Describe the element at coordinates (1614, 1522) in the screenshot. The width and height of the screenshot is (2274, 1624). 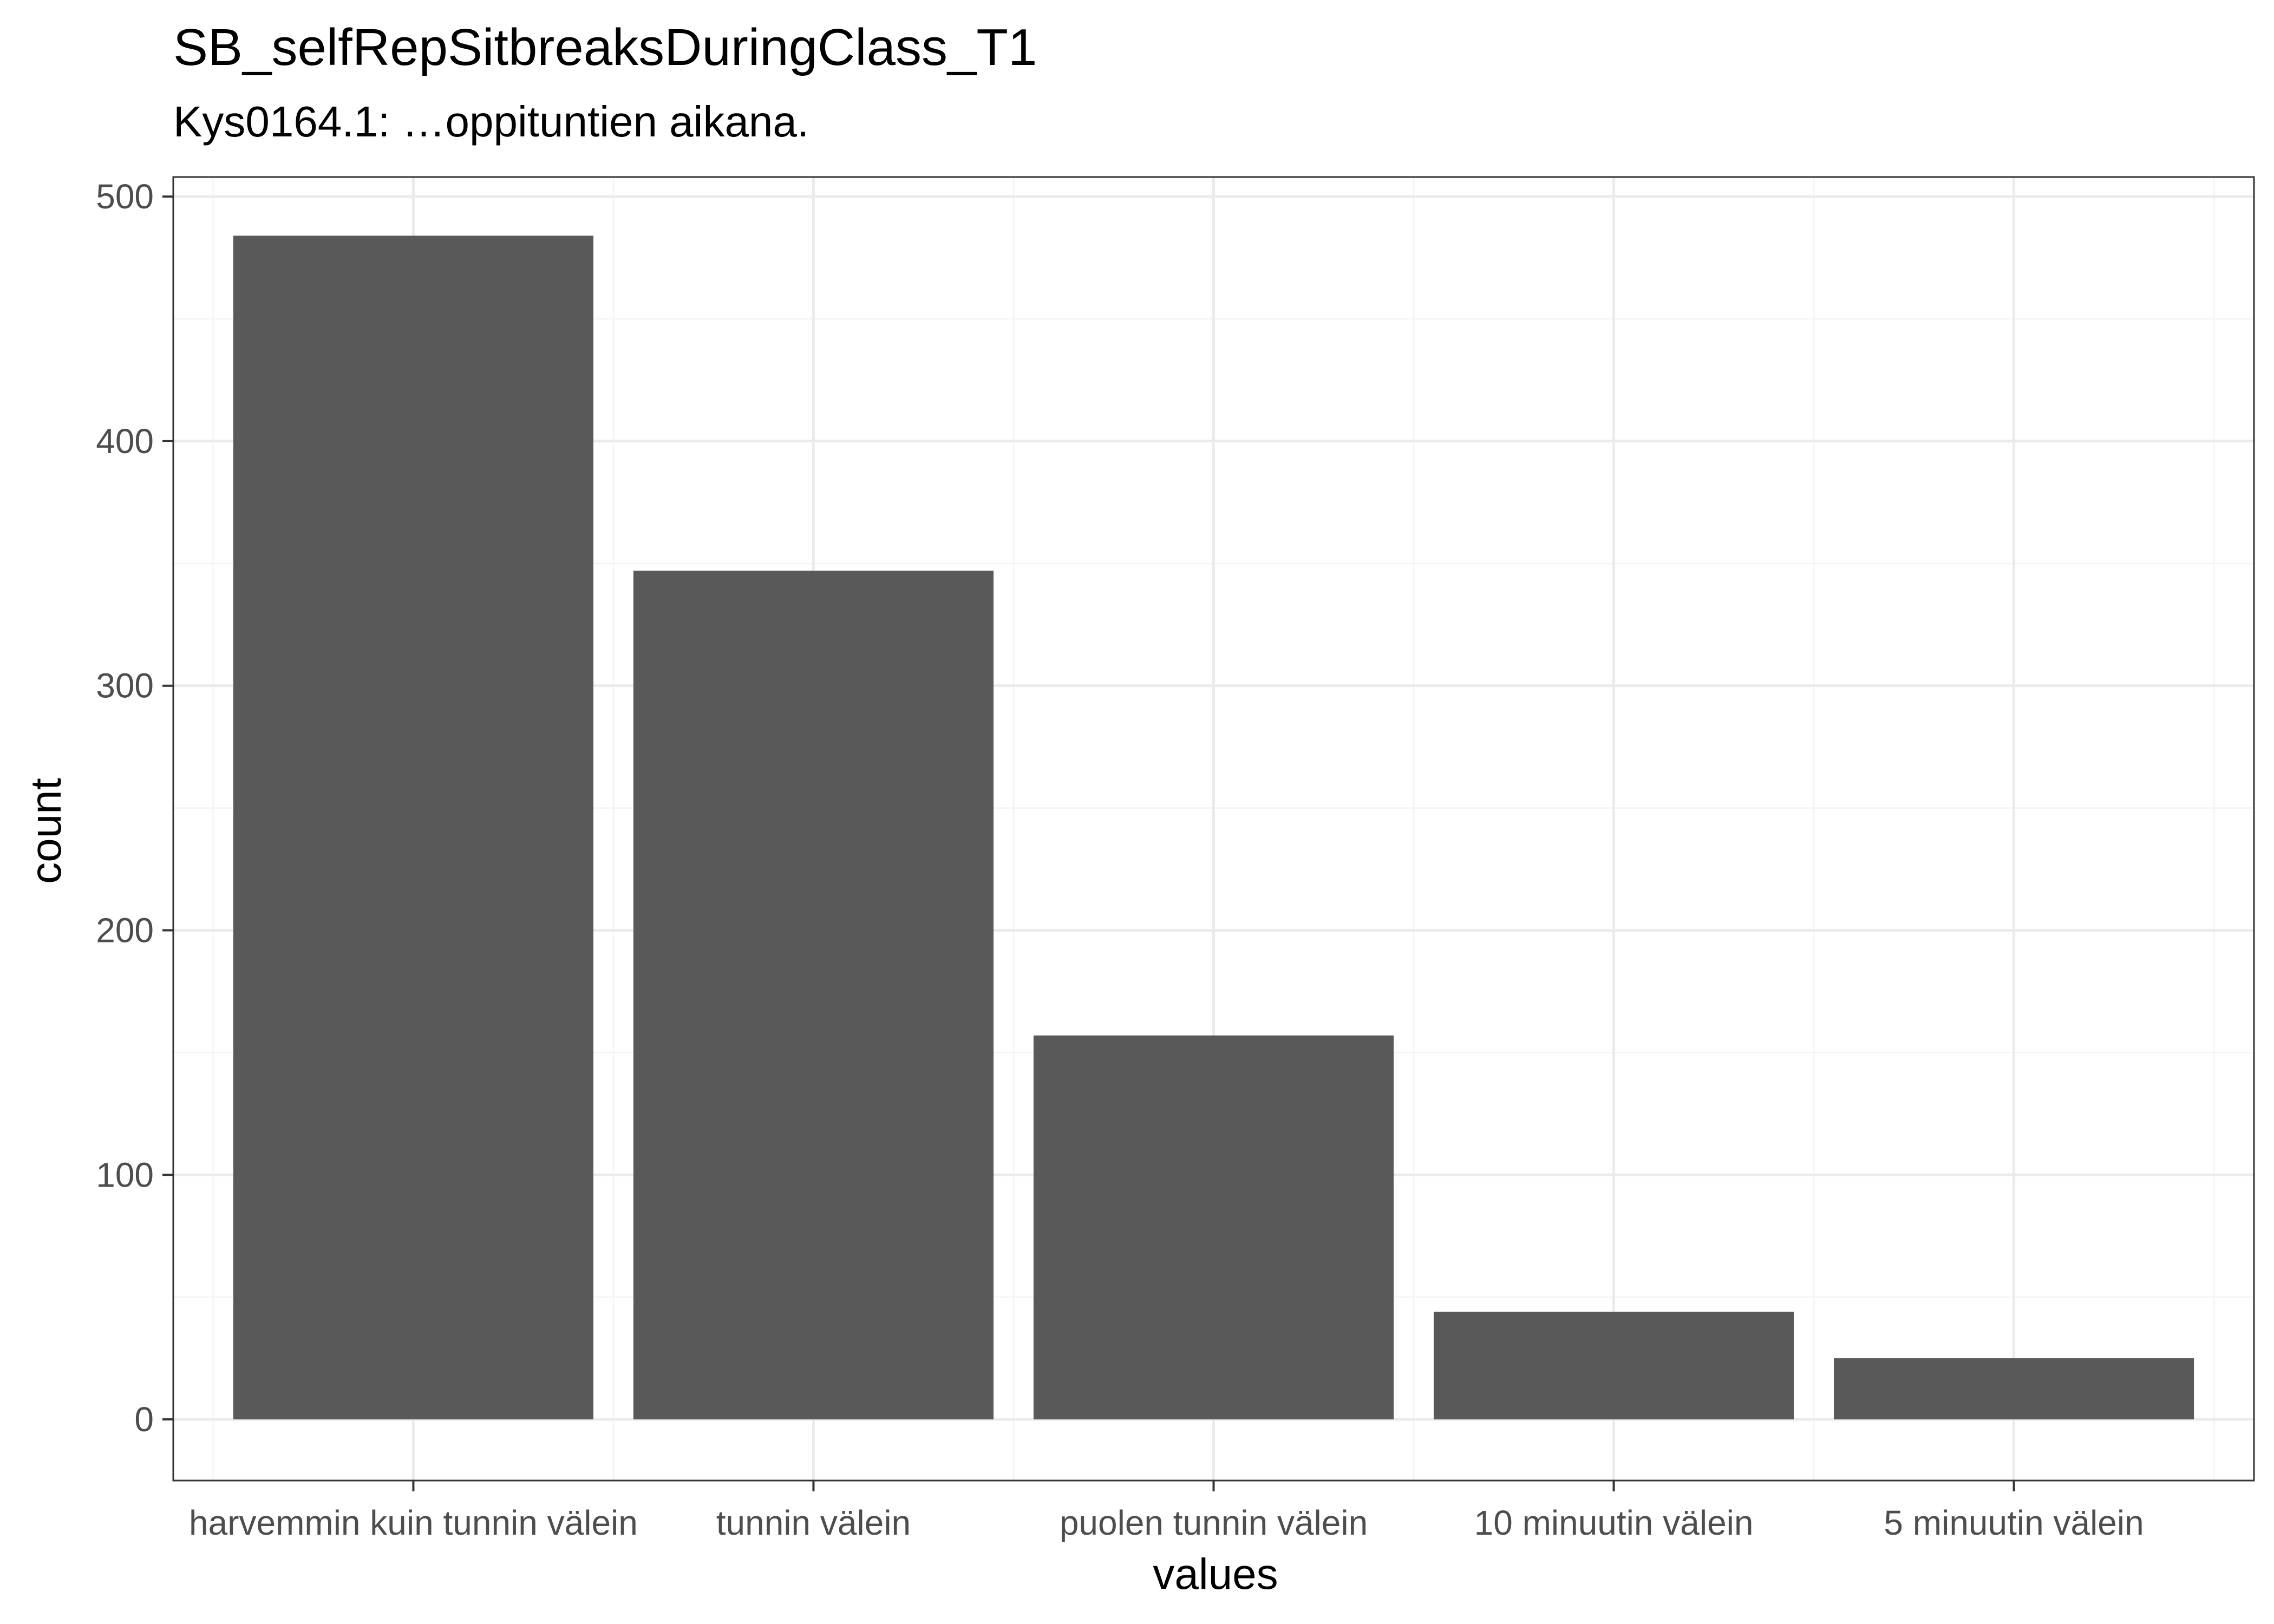
I see `x-tick-label: 10 minuutin välein` at that location.